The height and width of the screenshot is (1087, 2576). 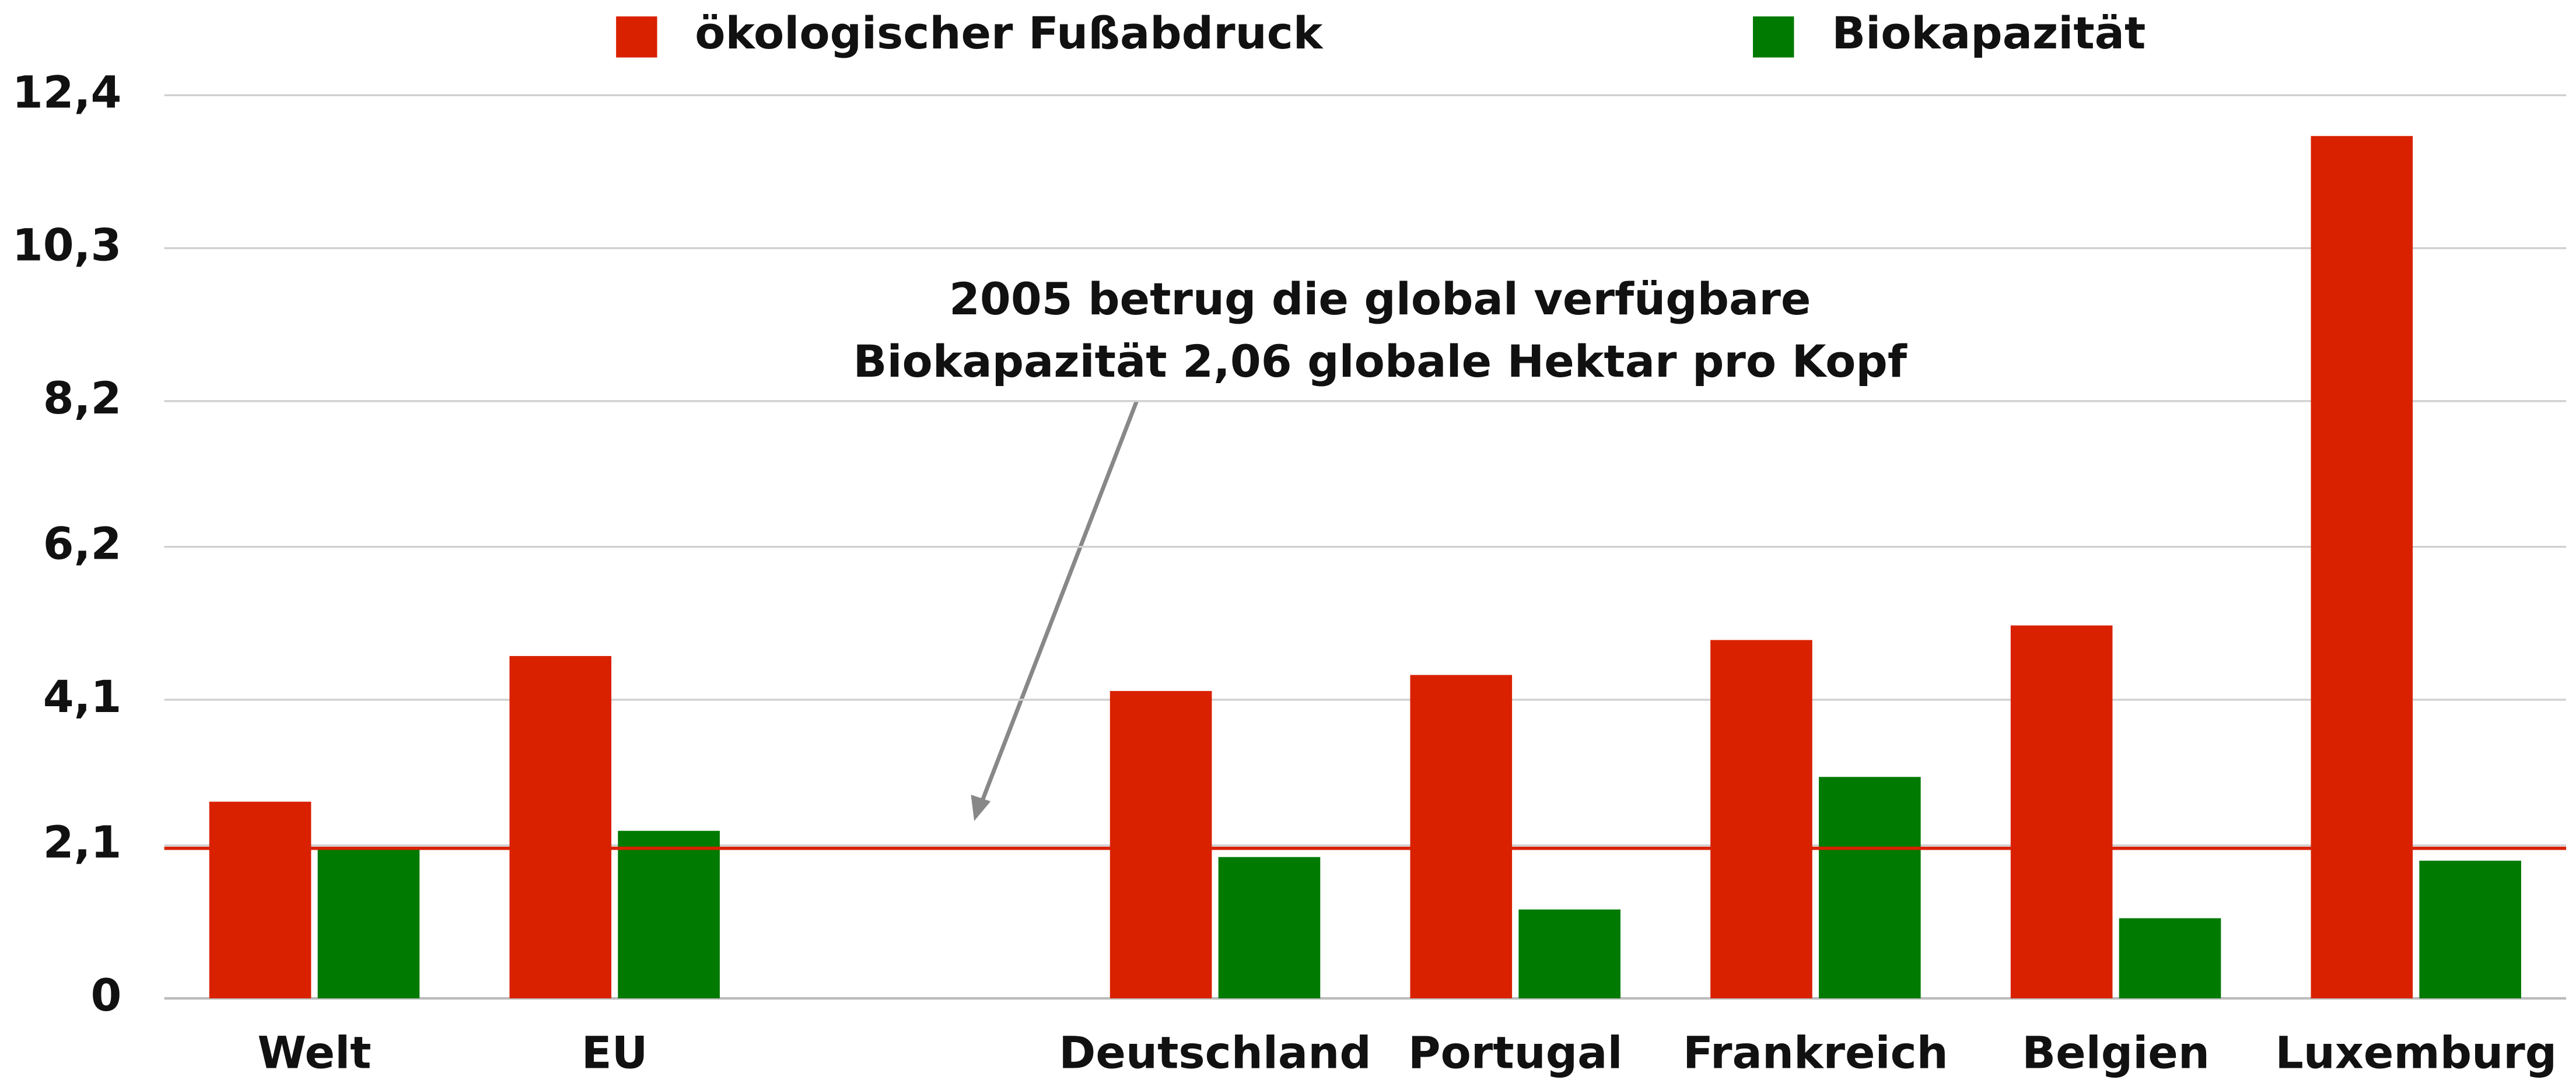 I want to click on y-tick-label: 2,1, so click(x=82, y=842).